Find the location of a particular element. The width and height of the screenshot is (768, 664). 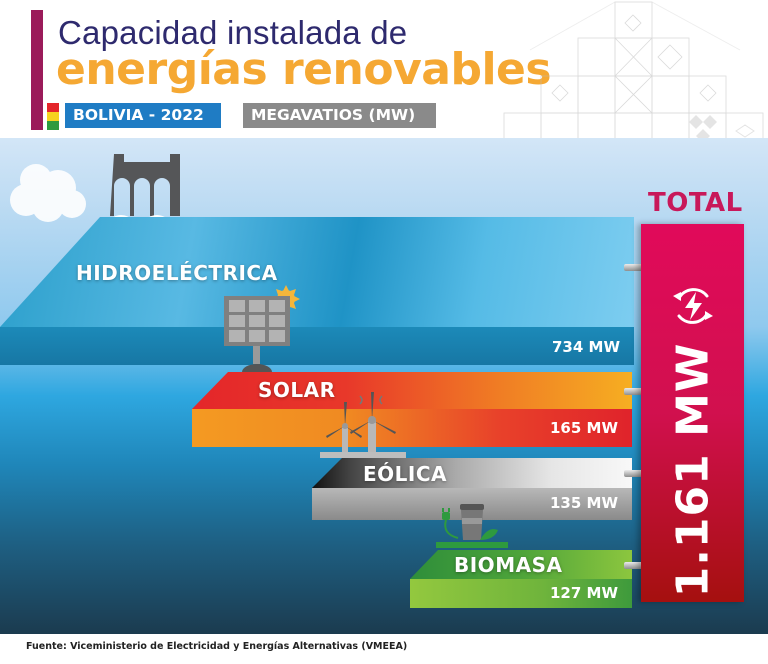

solar-panel-icon is located at coordinates (262, 328).